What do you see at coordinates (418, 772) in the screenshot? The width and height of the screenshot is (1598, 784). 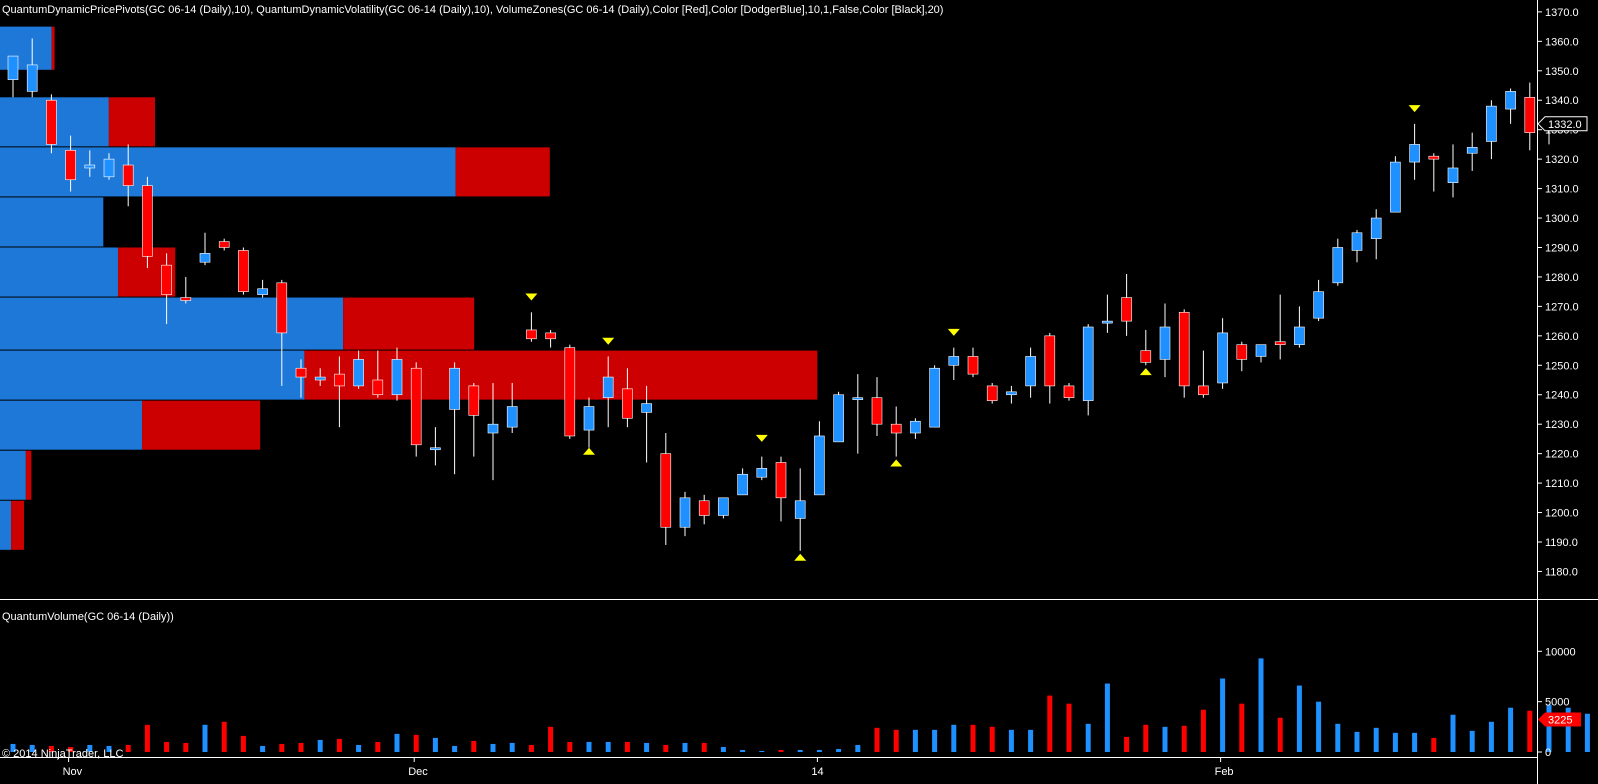 I see `x-tick-label: Dec` at bounding box center [418, 772].